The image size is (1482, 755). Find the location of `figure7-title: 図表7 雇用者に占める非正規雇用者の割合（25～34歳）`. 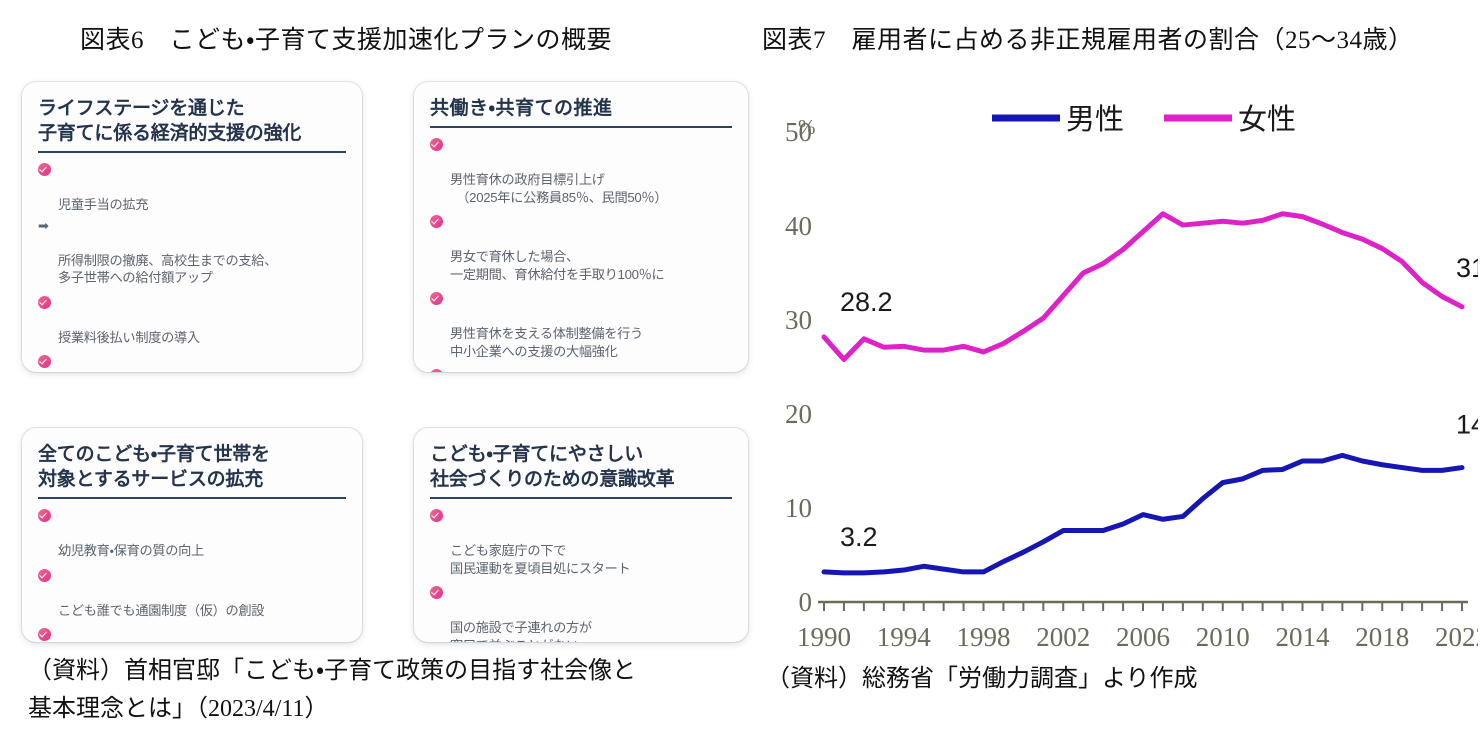

figure7-title: 図表7 雇用者に占める非正規雇用者の割合（25～34歳） is located at coordinates (1088, 40).